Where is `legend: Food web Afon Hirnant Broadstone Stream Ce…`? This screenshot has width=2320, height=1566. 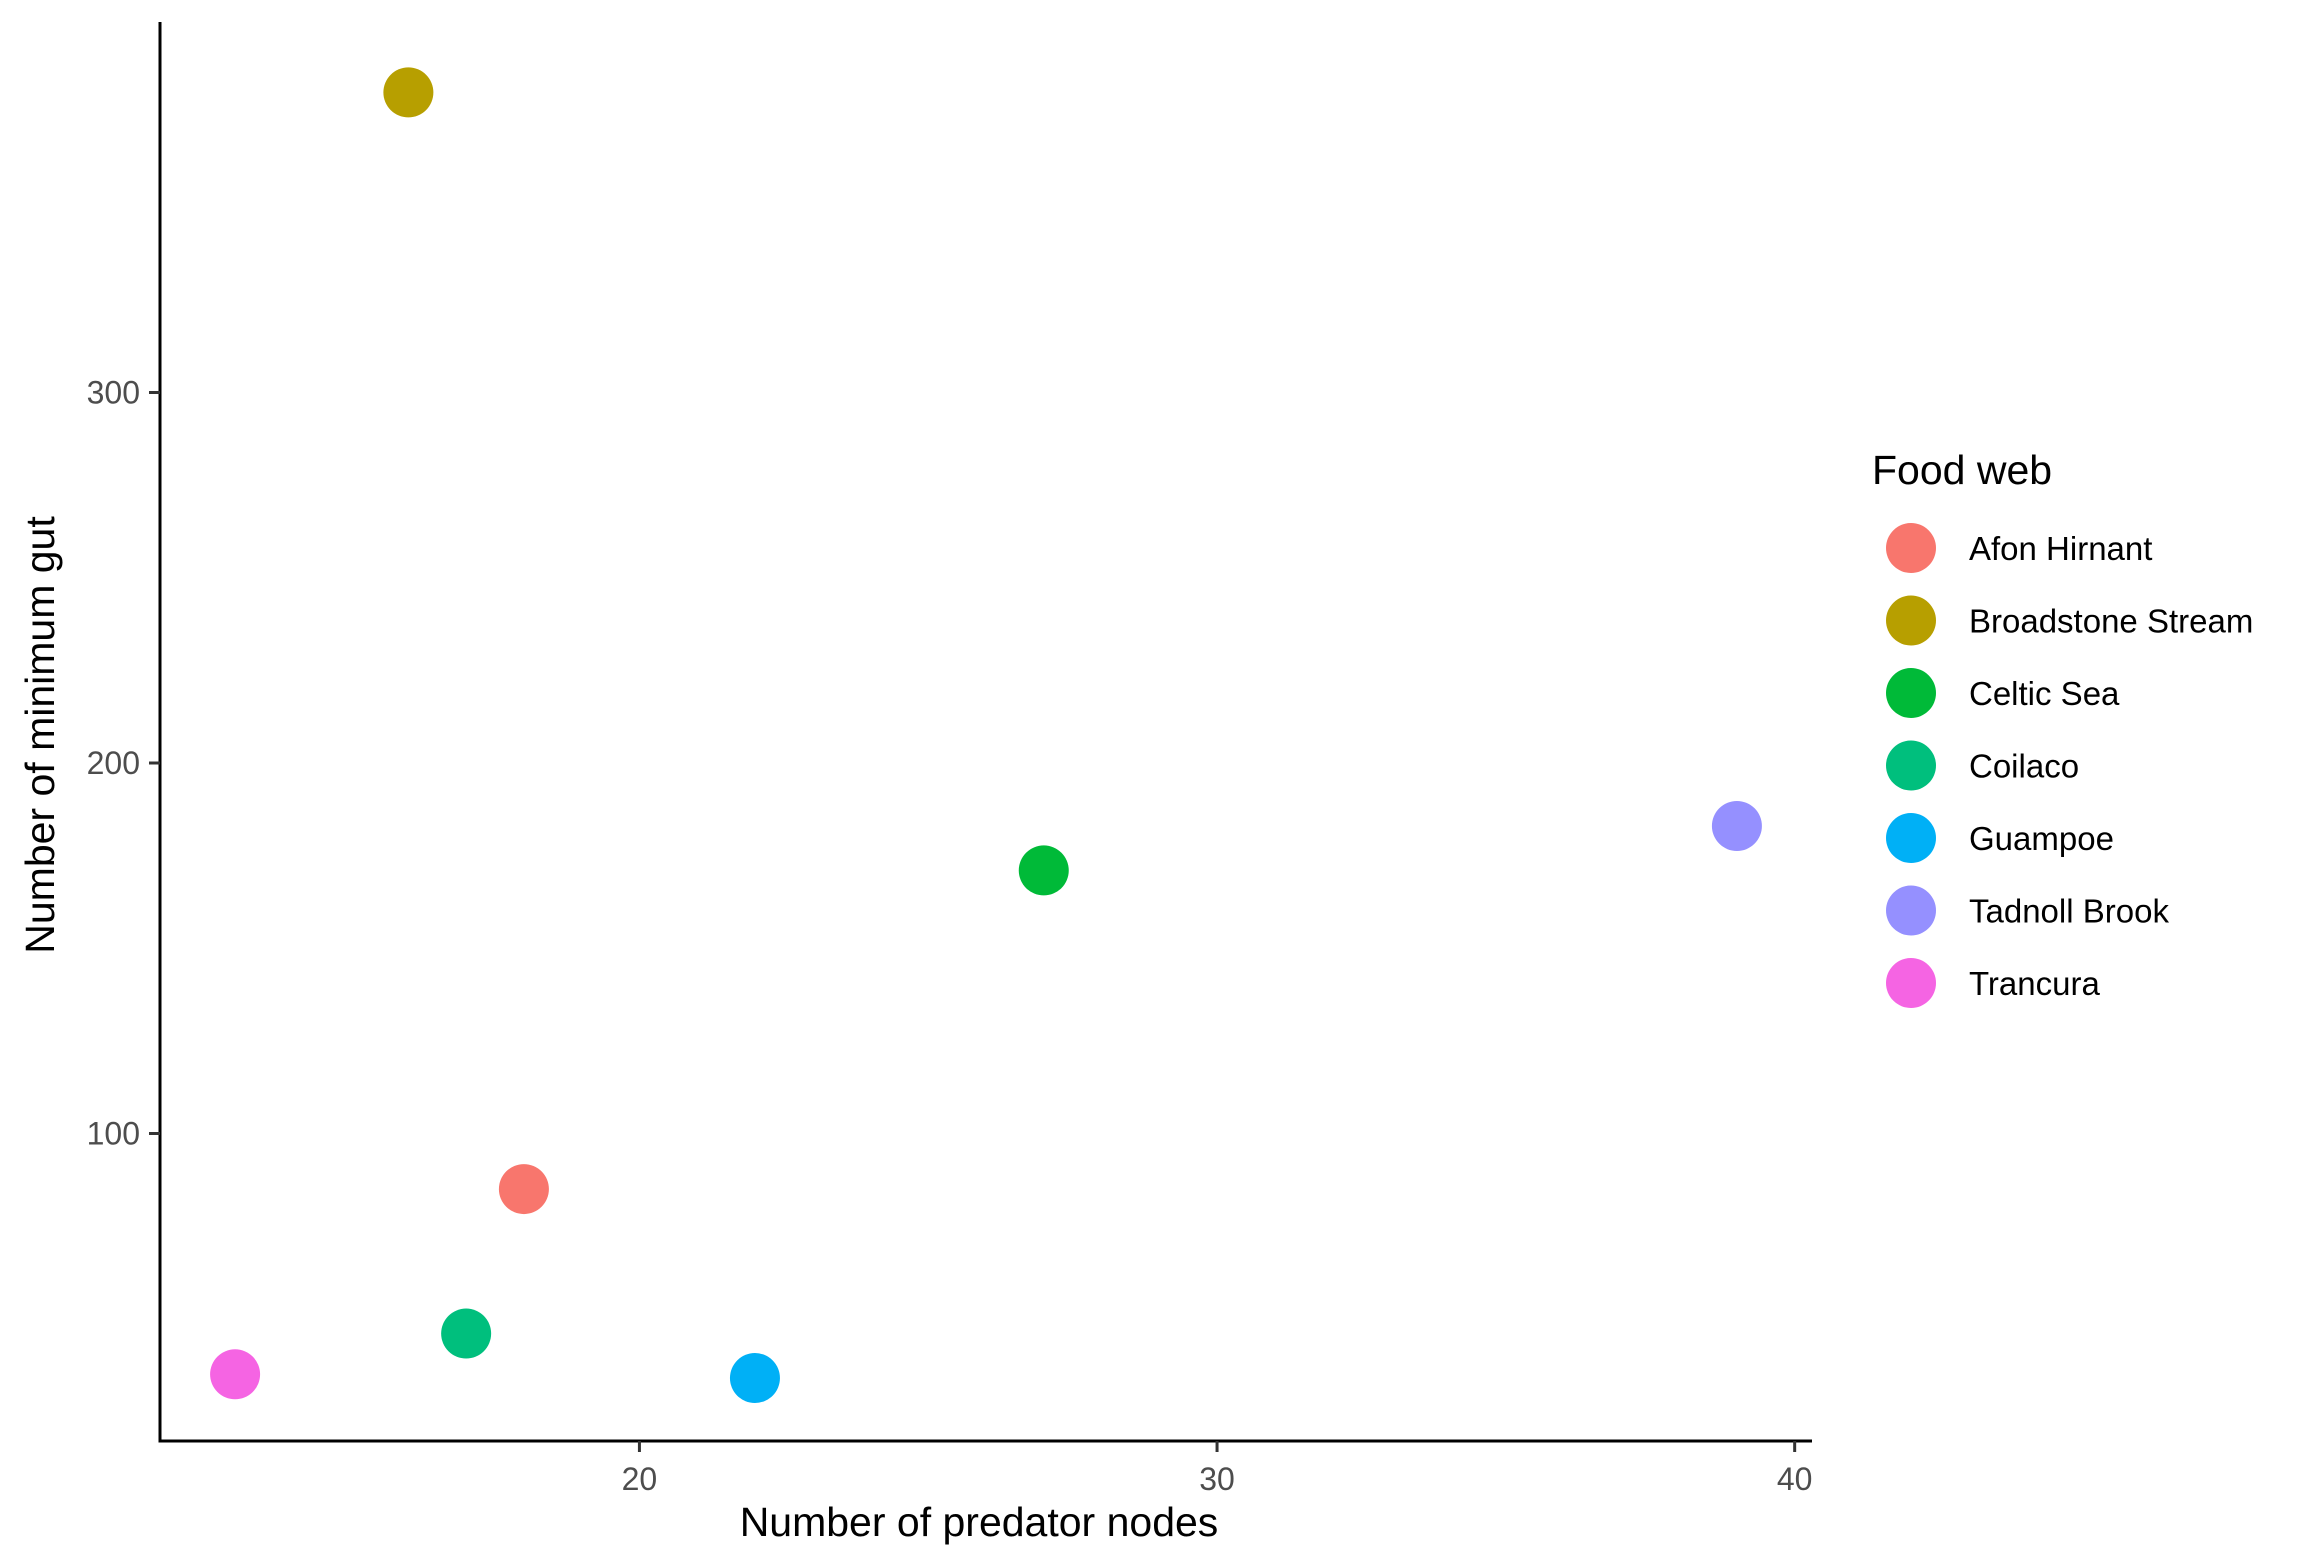
legend: Food web Afon Hirnant Broadstone Stream Ce… is located at coordinates (2062, 727).